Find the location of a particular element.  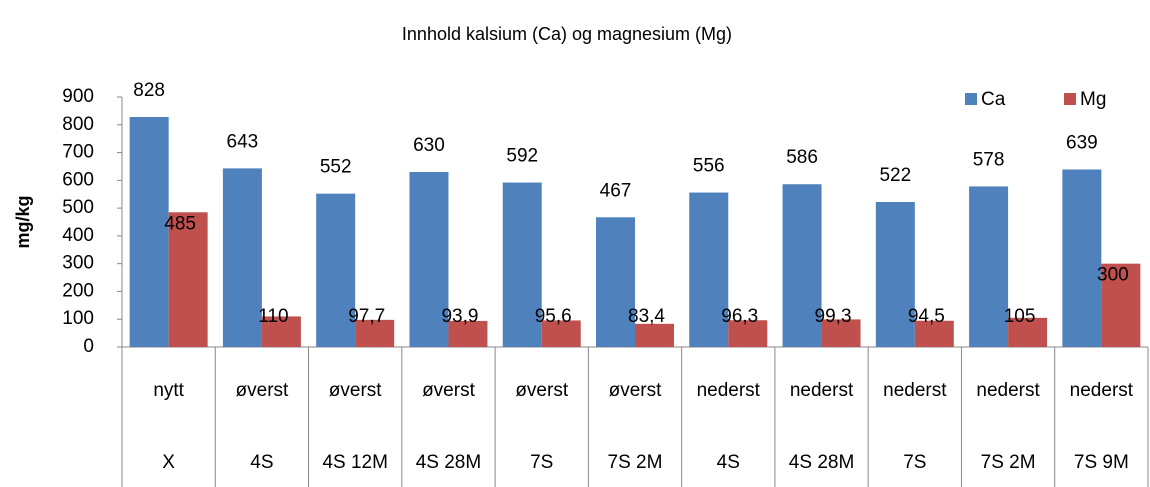

value-label: 522 is located at coordinates (895, 175).